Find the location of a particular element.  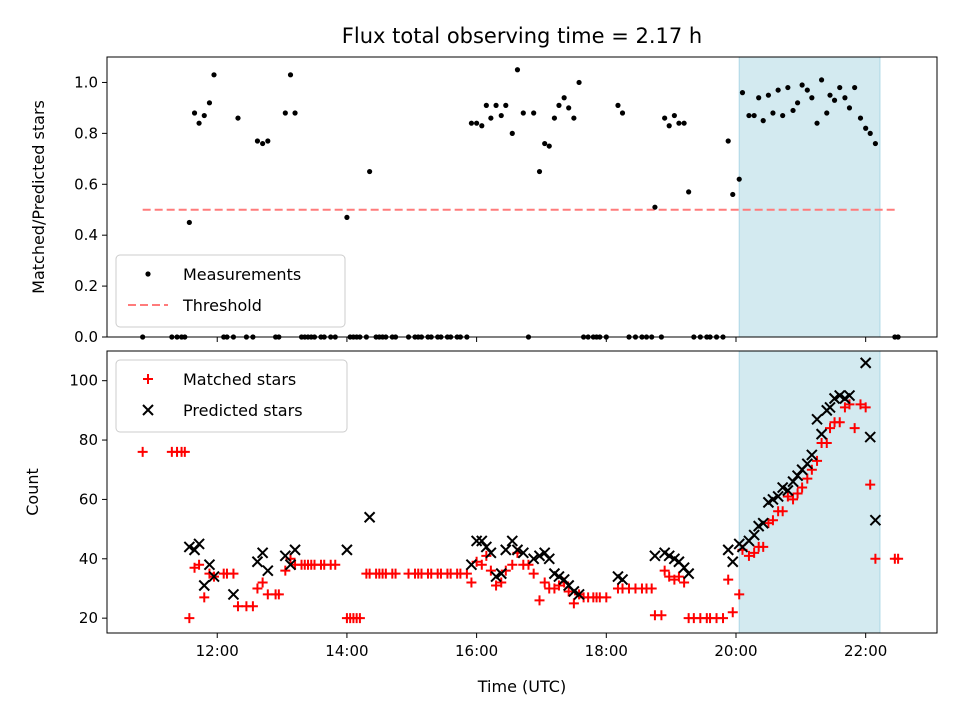

y-axis-label-count: Count is located at coordinates (32, 492).